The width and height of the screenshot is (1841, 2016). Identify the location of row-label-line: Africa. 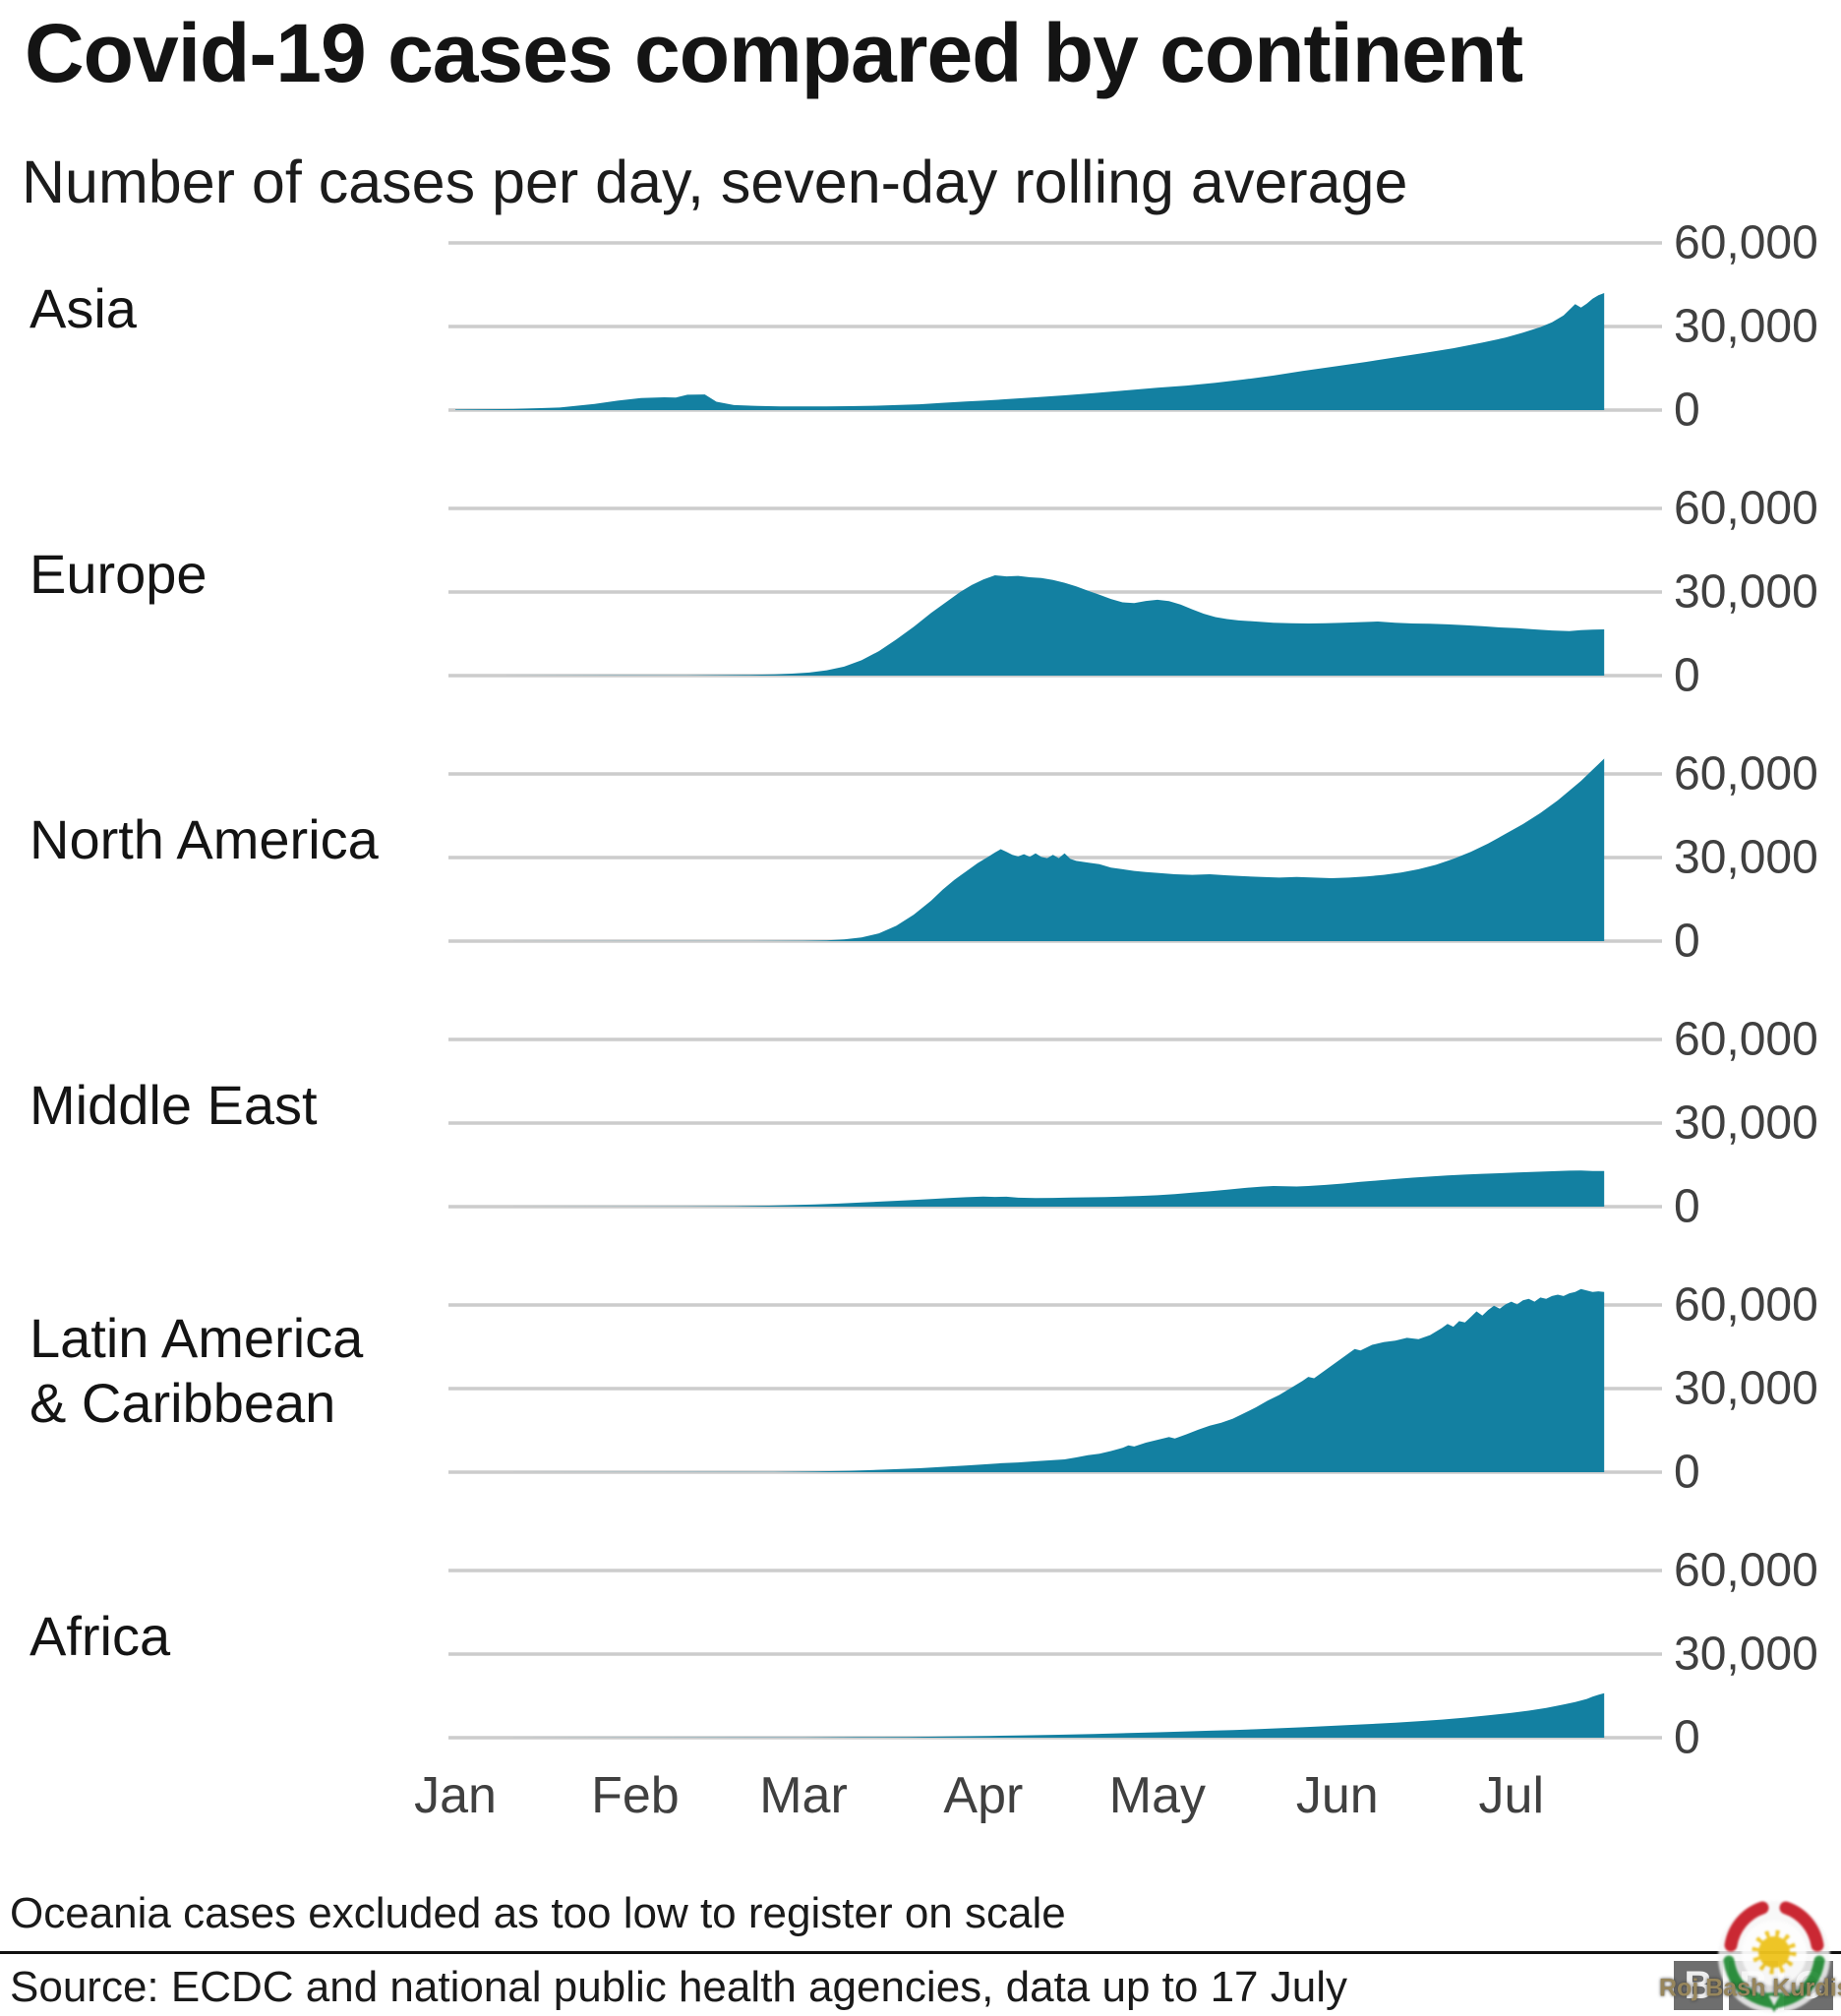
(100, 1636).